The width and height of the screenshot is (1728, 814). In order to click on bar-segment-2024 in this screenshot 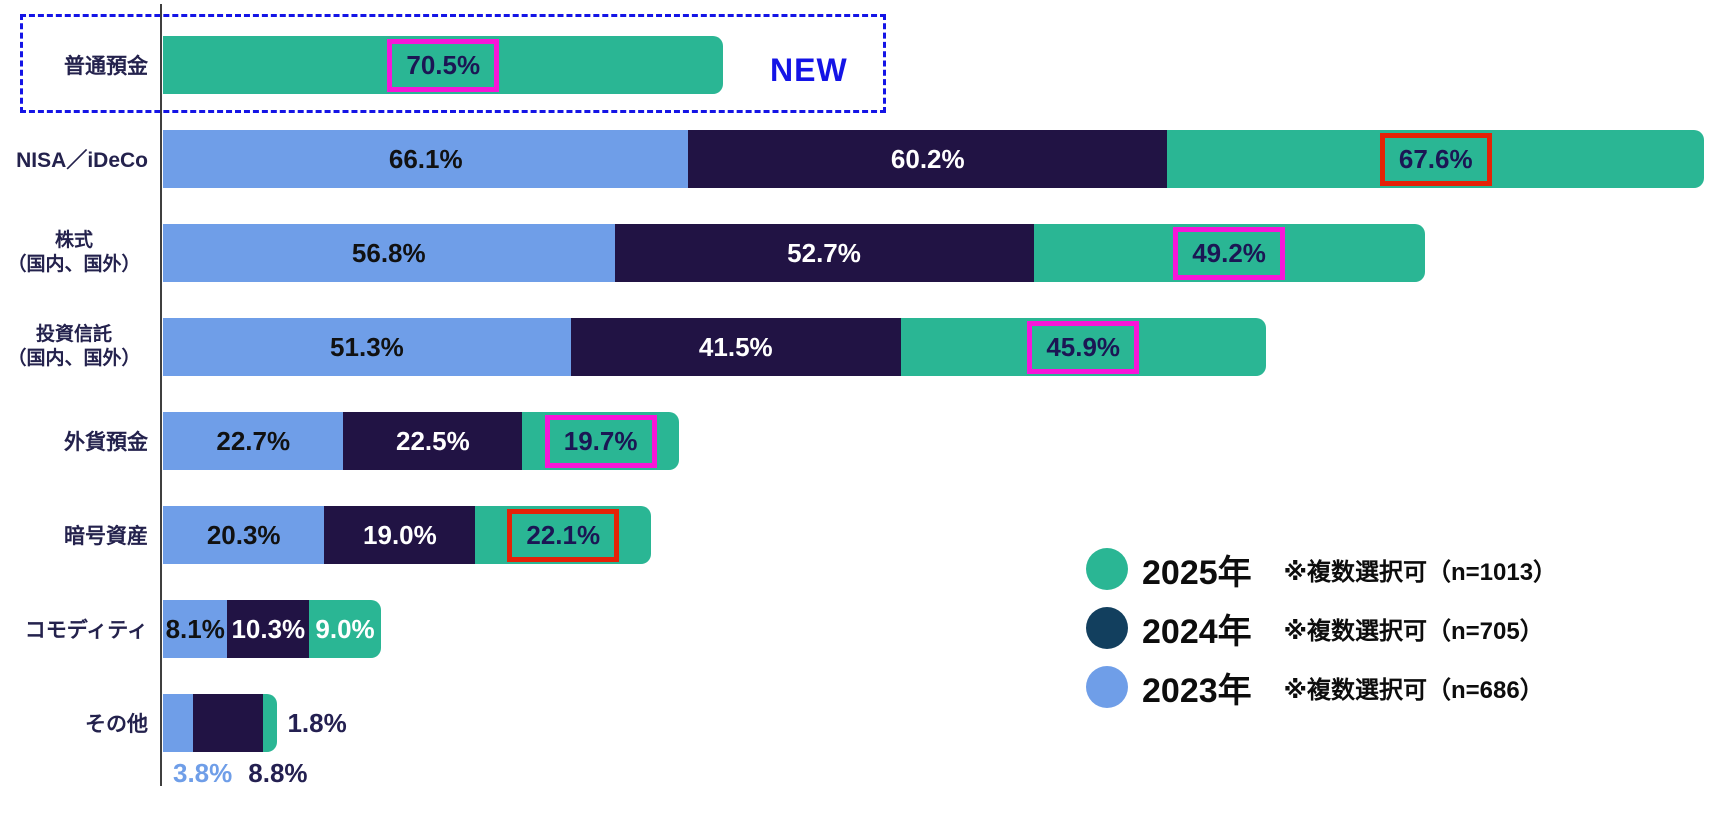, I will do `click(228, 723)`.